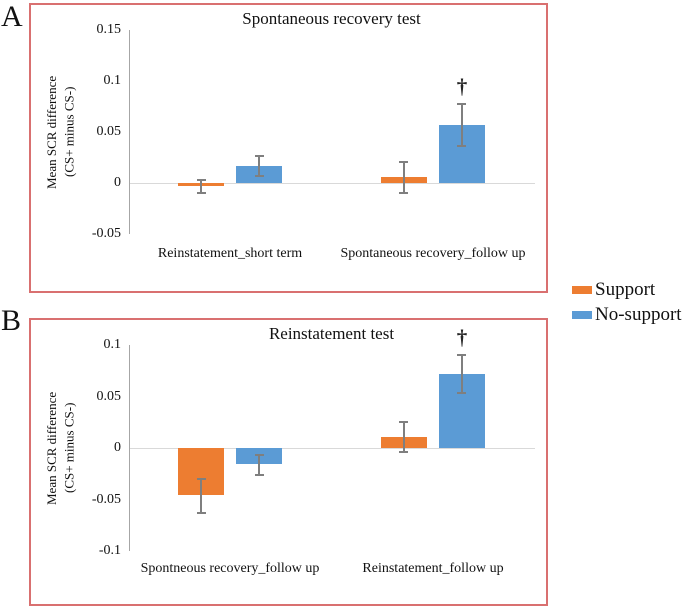 Image resolution: width=685 pixels, height=610 pixels. What do you see at coordinates (582, 314) in the screenshot?
I see `no-support-color-swatch` at bounding box center [582, 314].